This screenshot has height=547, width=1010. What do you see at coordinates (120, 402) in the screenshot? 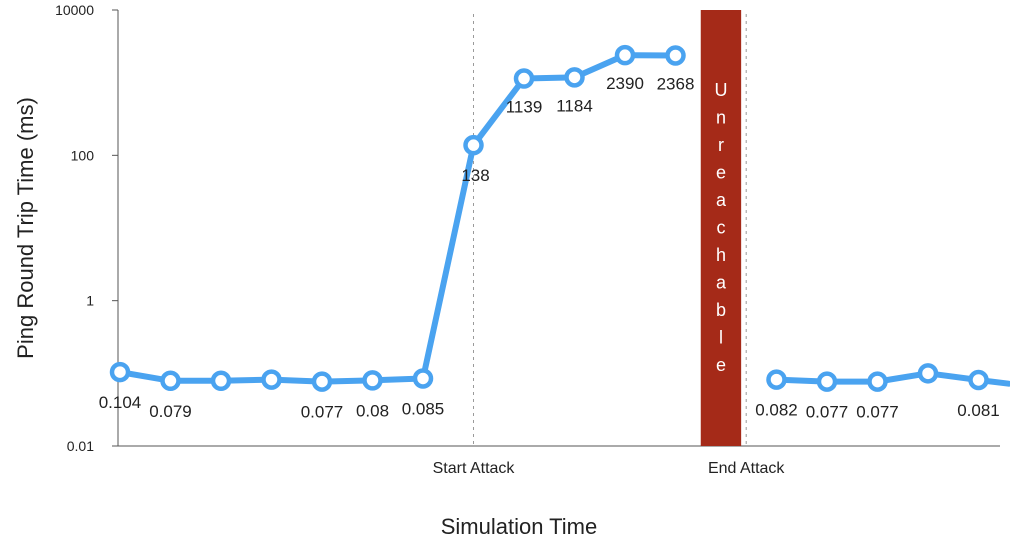
I see `data-label: 0.104` at bounding box center [120, 402].